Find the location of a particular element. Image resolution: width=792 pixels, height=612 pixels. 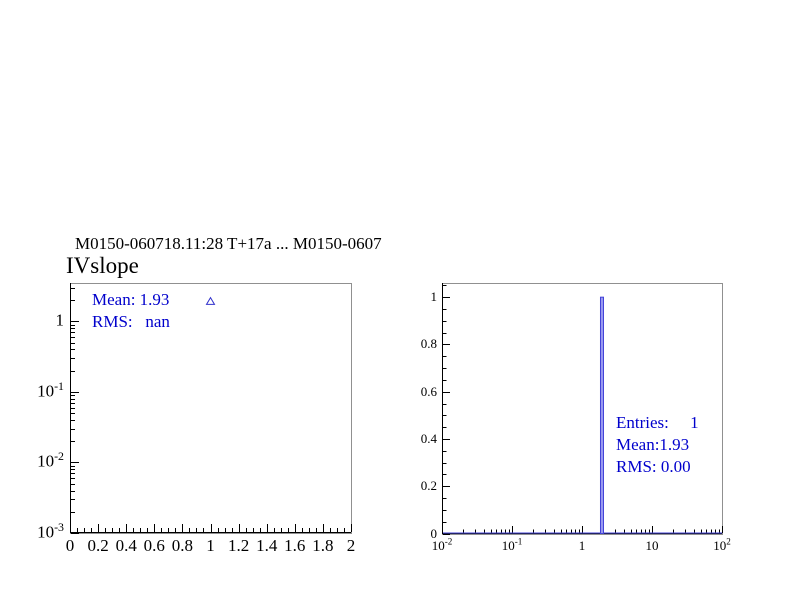

x-tick-label: 1.6 is located at coordinates (295, 545).